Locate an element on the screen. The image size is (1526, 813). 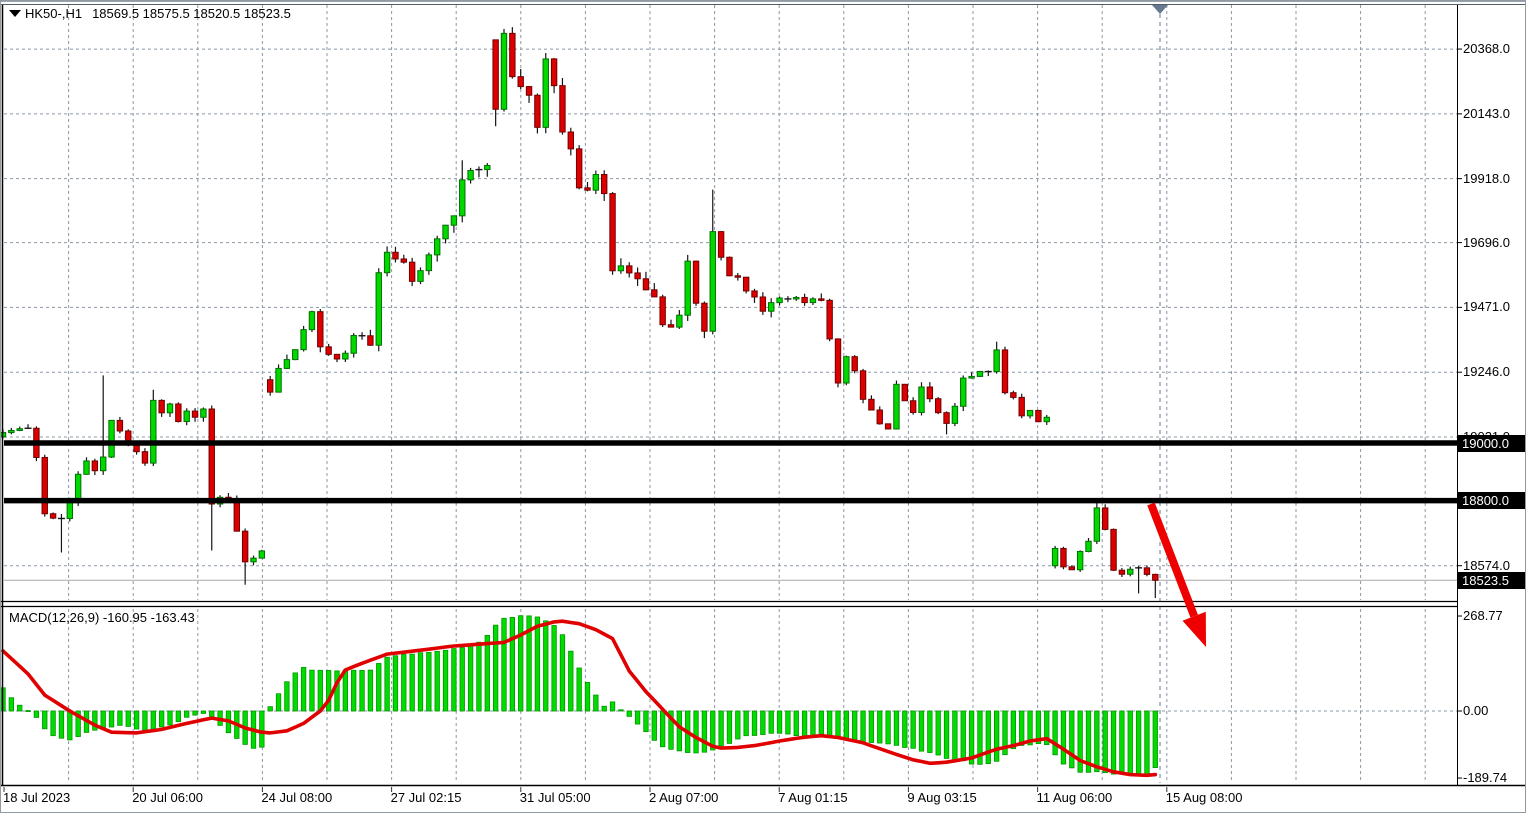
time-axis is located at coordinates (763, 799).